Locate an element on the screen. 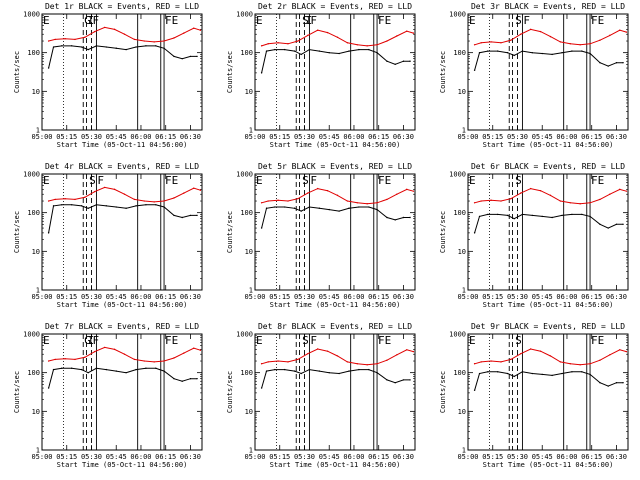 This screenshot has width=640, height=480. panel-title: Det 6r BLACK = Events, RED = LLD is located at coordinates (548, 166).